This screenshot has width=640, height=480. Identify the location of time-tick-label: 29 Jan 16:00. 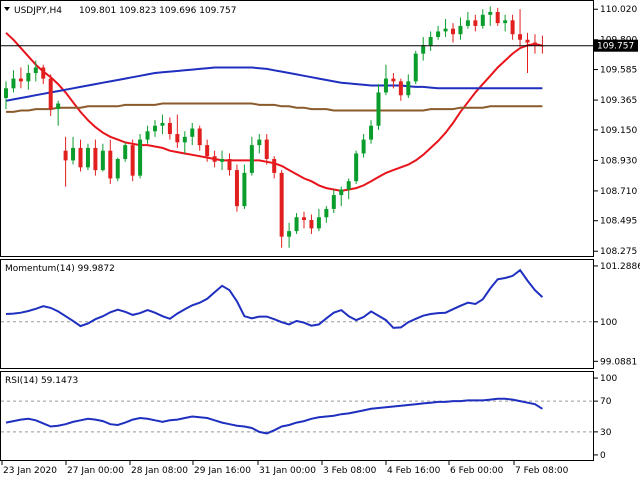
(222, 471).